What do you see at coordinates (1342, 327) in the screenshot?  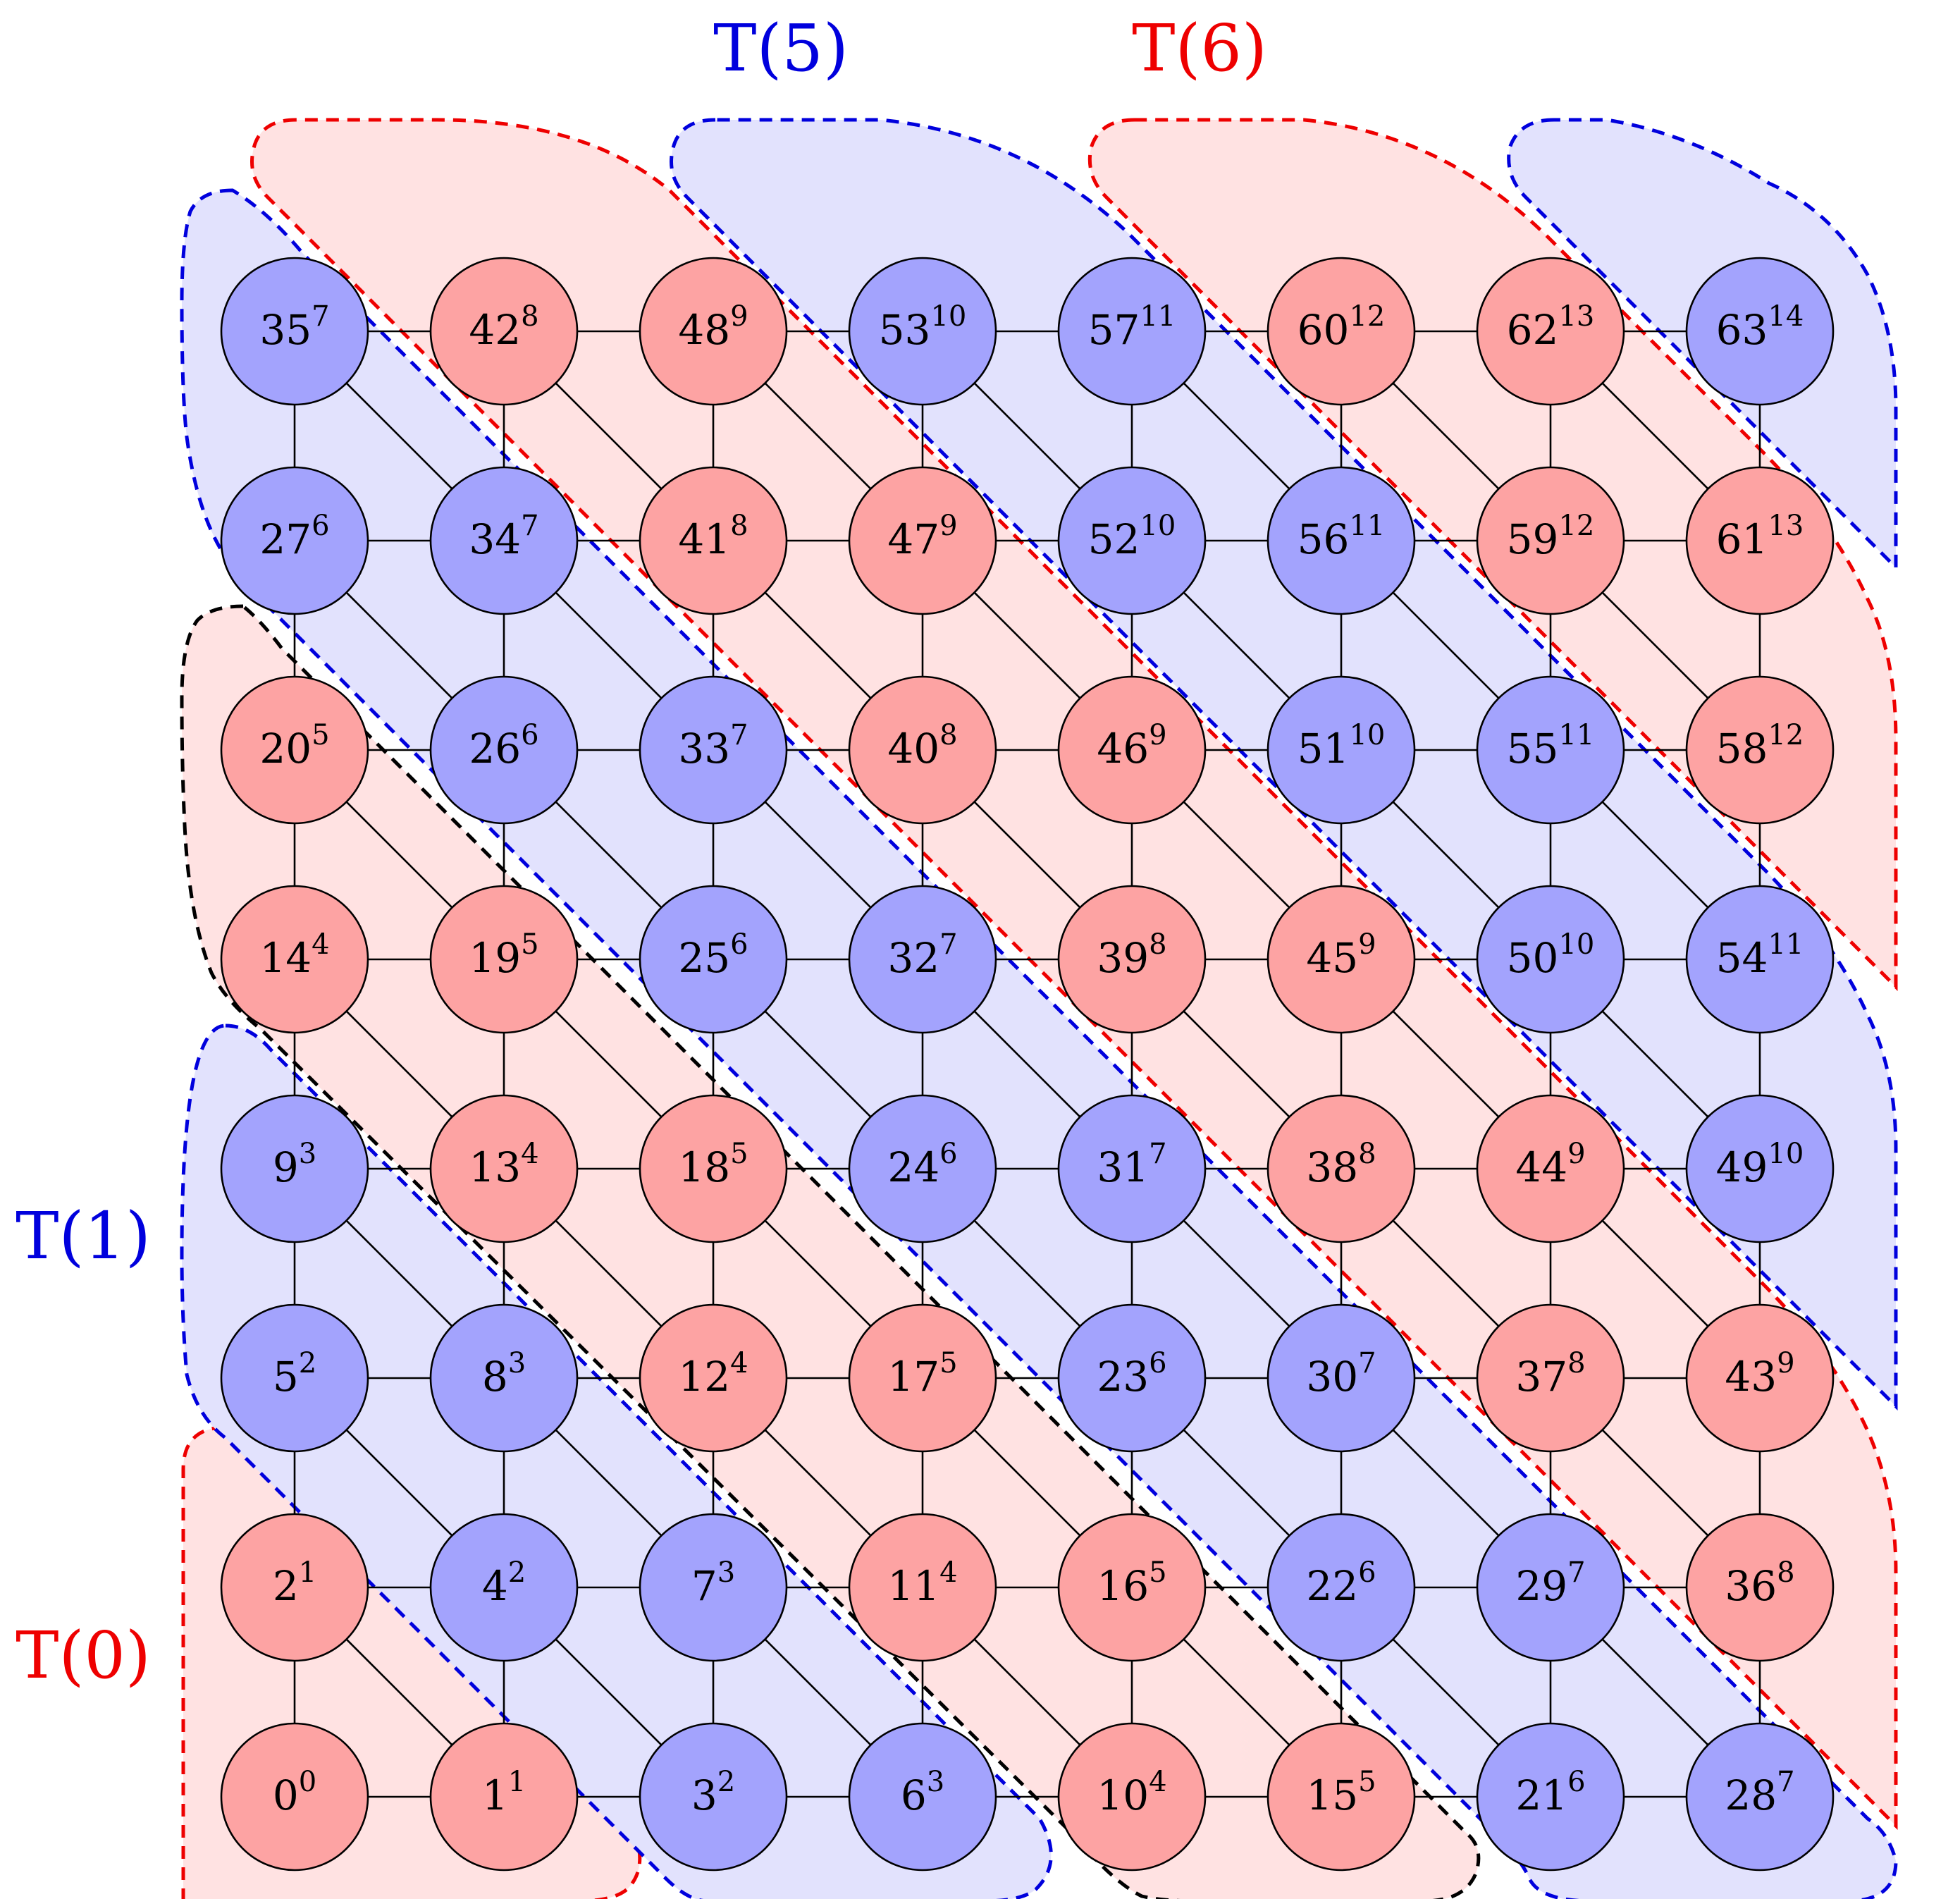 I see `node-label: 6012` at bounding box center [1342, 327].